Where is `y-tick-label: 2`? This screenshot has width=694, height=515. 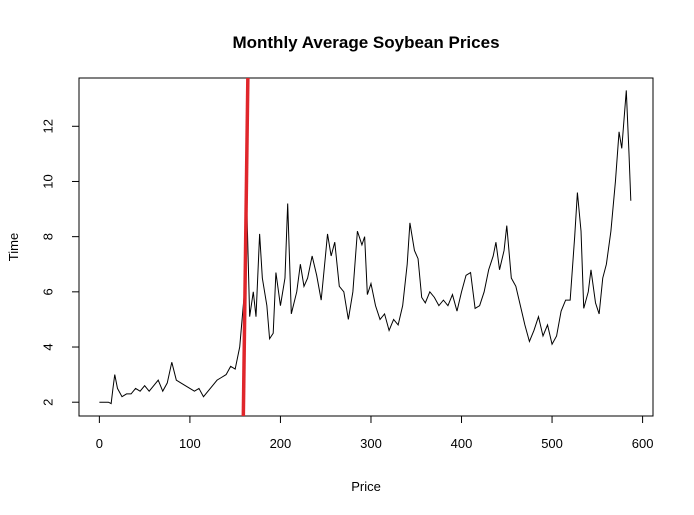
y-tick-label: 2 is located at coordinates (47, 402).